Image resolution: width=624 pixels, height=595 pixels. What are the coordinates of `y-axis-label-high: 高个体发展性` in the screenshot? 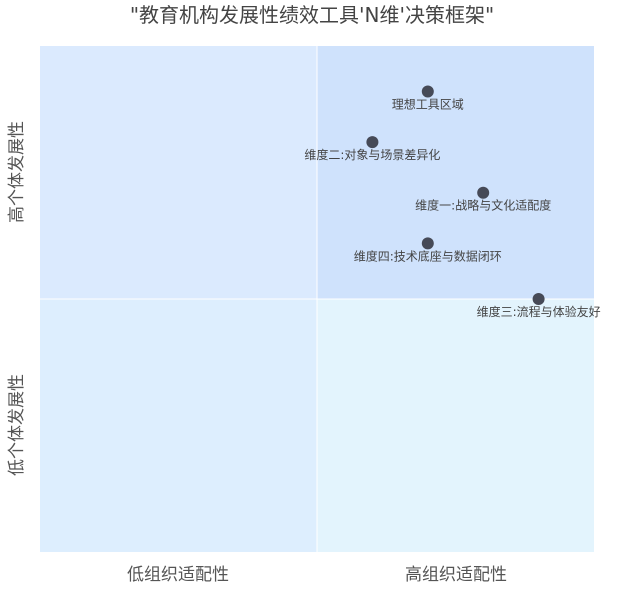 It's located at (17, 172).